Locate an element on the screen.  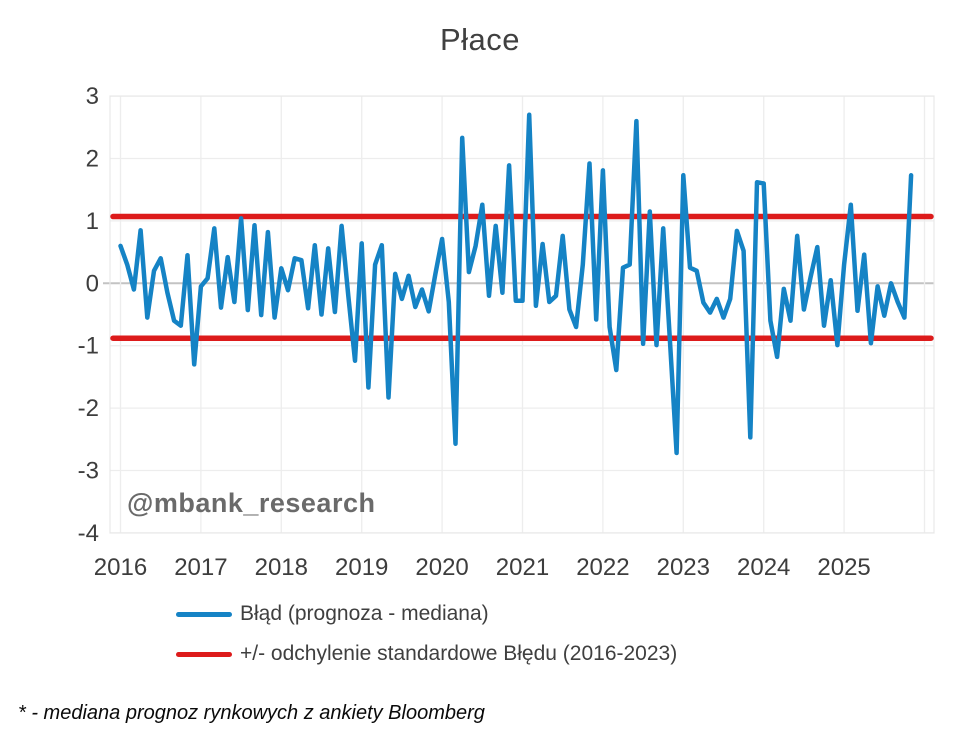
x-tick-label: 2022 is located at coordinates (602, 567).